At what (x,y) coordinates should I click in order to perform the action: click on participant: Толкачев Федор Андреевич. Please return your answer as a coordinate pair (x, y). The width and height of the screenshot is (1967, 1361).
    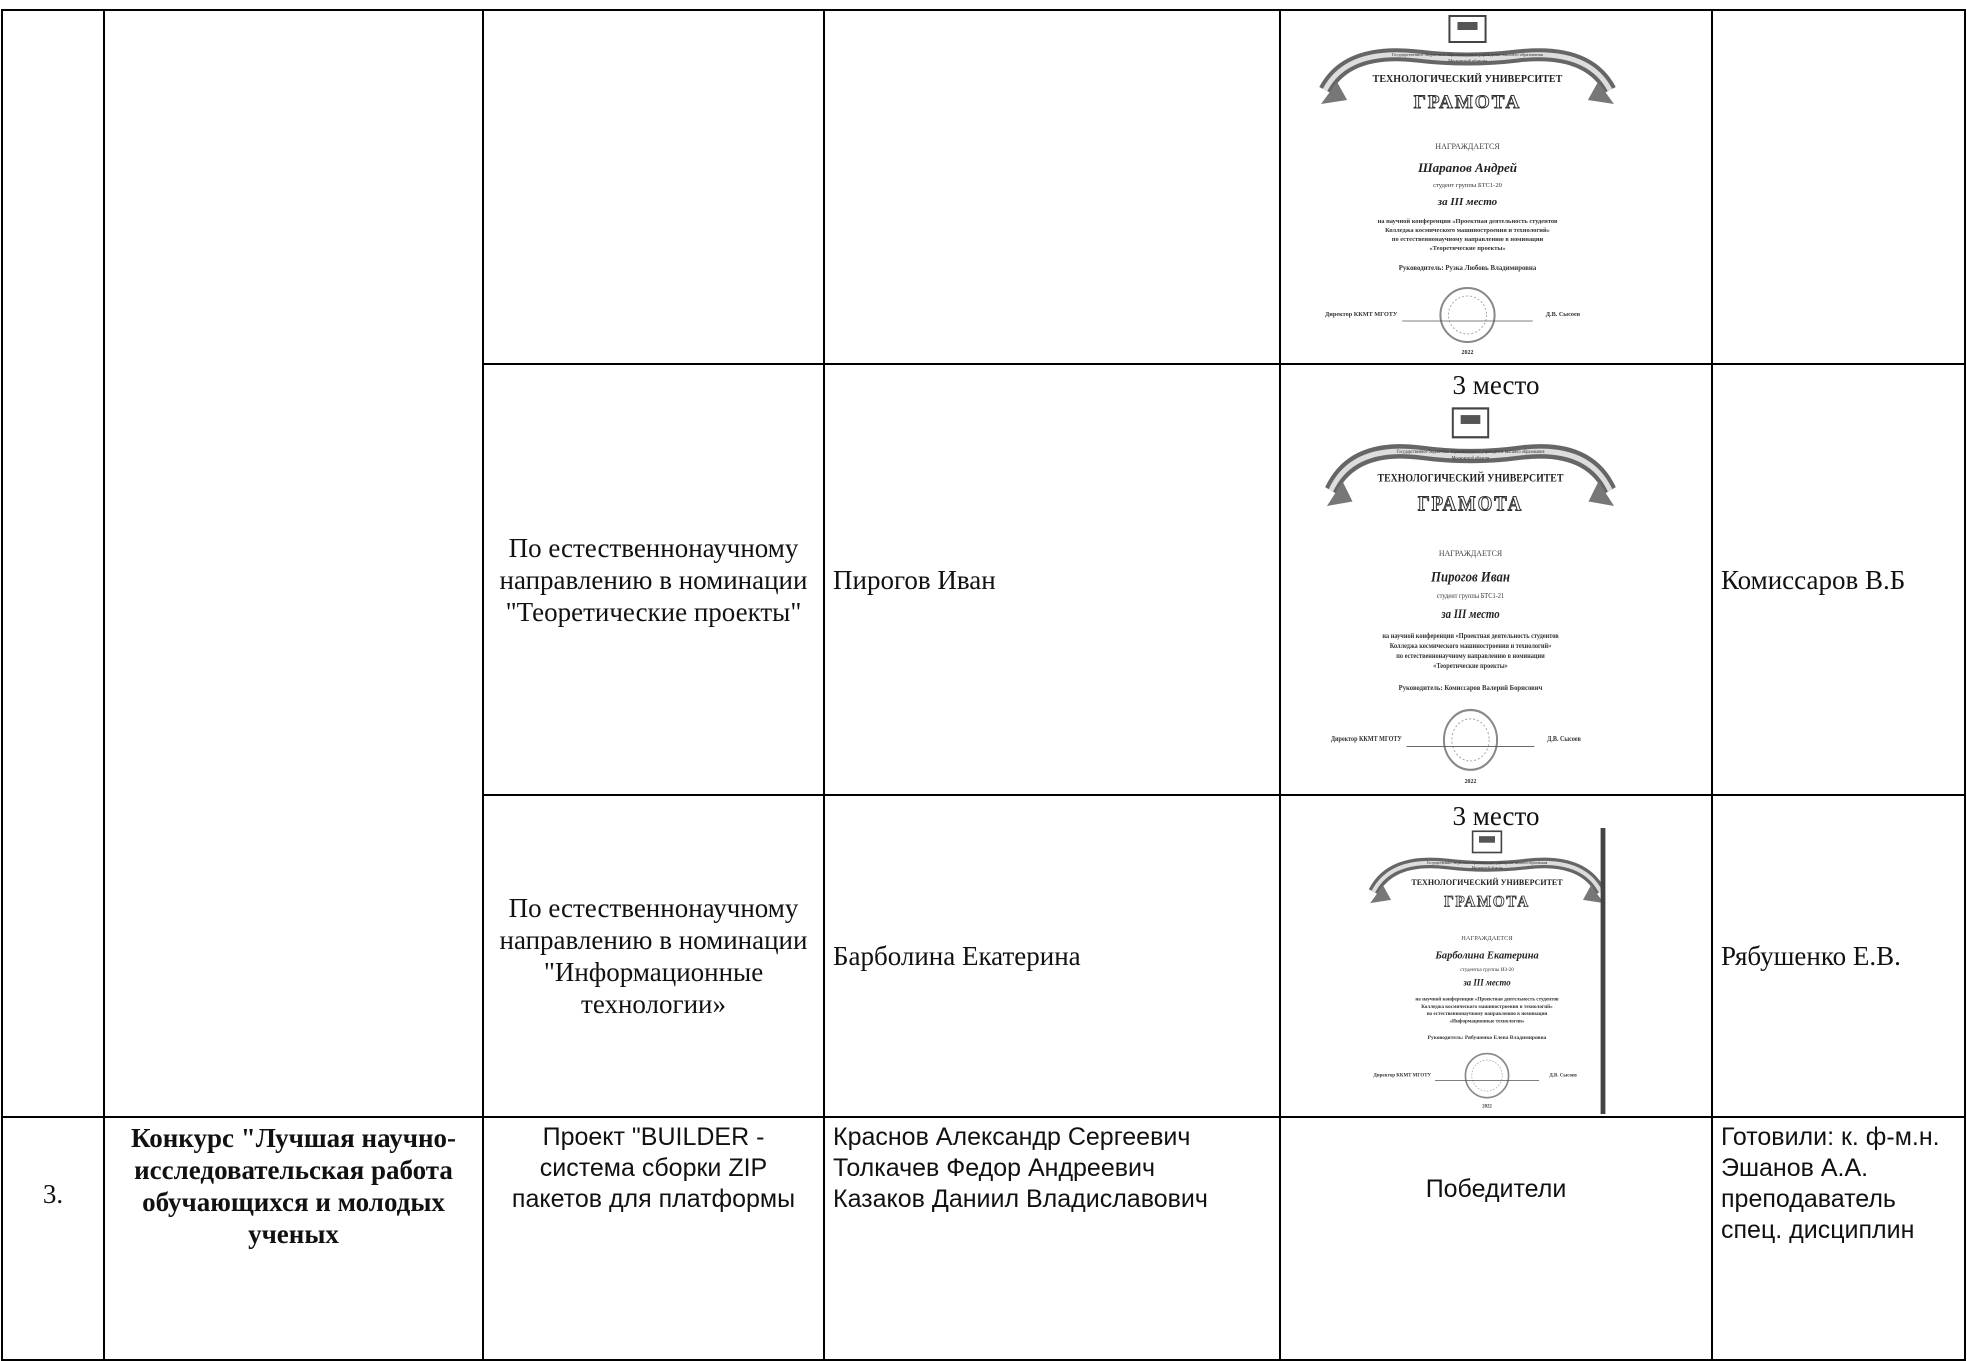
    Looking at the image, I should click on (994, 1168).